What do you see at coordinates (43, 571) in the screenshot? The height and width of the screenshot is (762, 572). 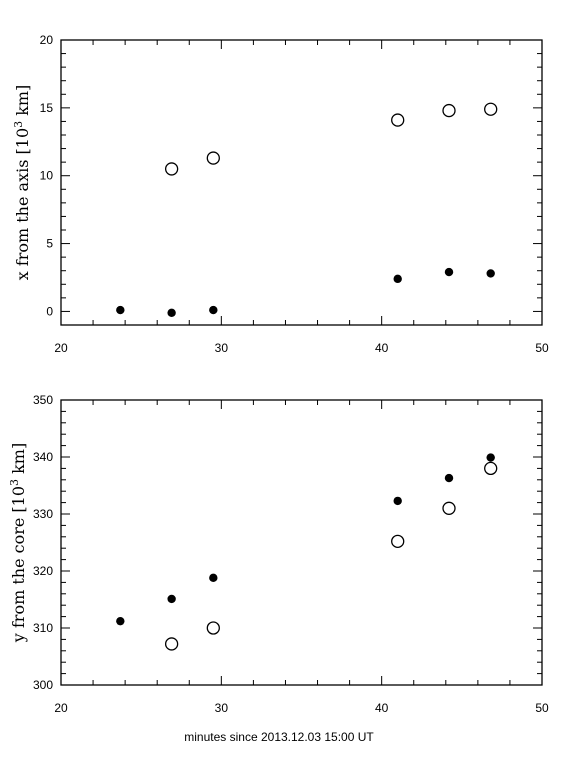 I see `y-tick-label: 320` at bounding box center [43, 571].